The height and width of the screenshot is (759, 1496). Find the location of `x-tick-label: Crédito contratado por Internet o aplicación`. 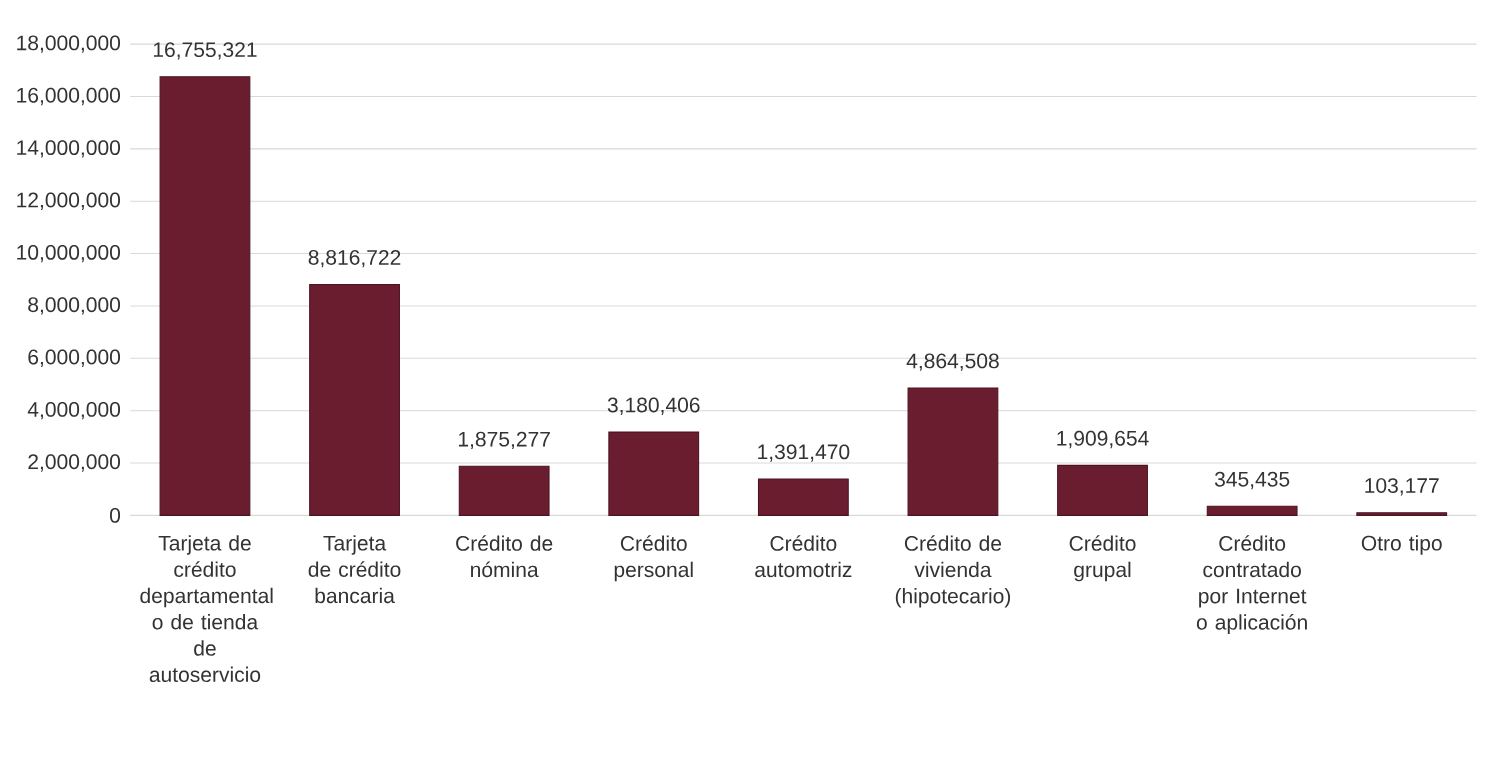

x-tick-label: Crédito contratado por Internet o aplicación is located at coordinates (1251, 584).